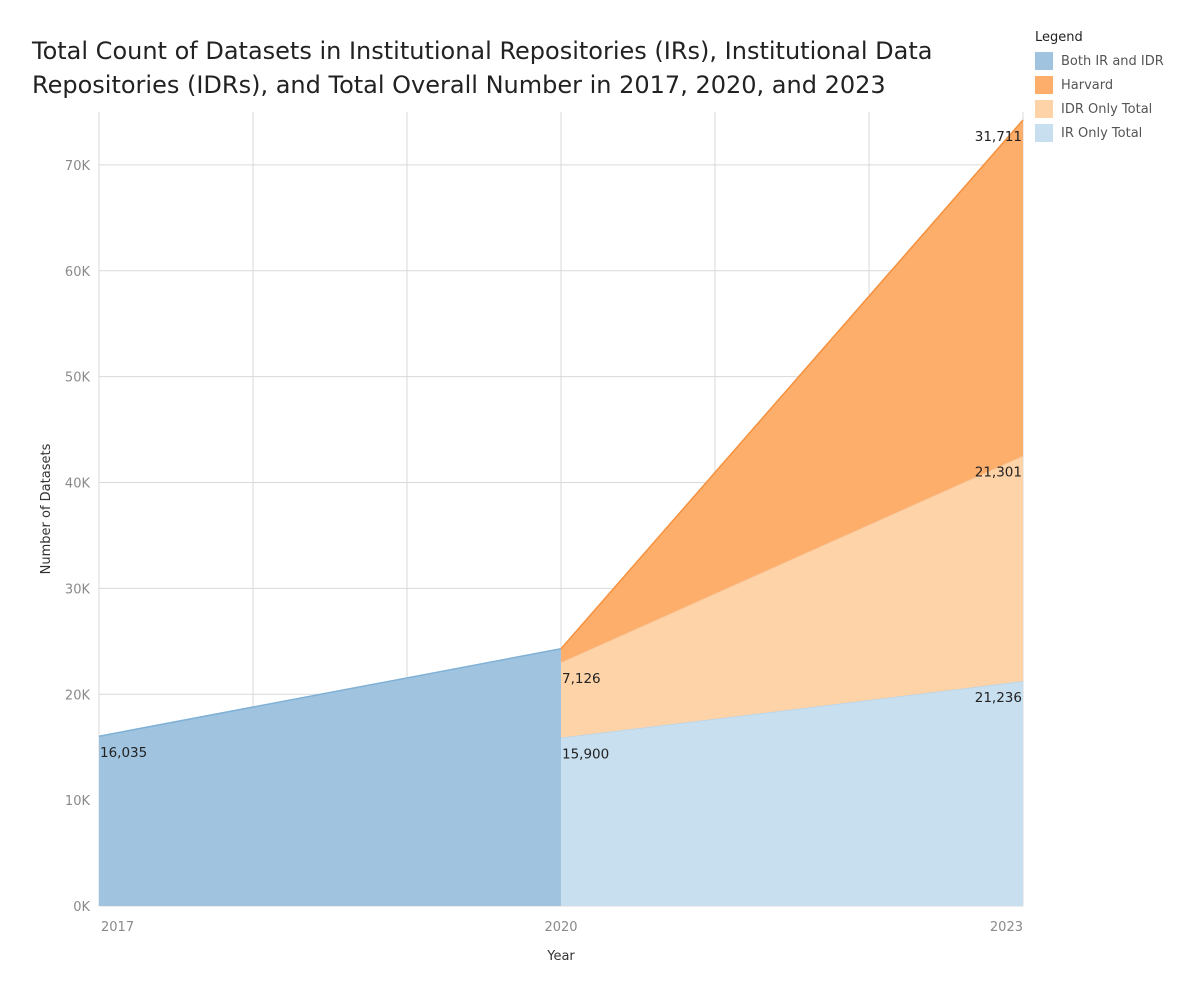 The image size is (1200, 993). Describe the element at coordinates (998, 698) in the screenshot. I see `data-label-ir-only-total-2023: 21,236` at that location.